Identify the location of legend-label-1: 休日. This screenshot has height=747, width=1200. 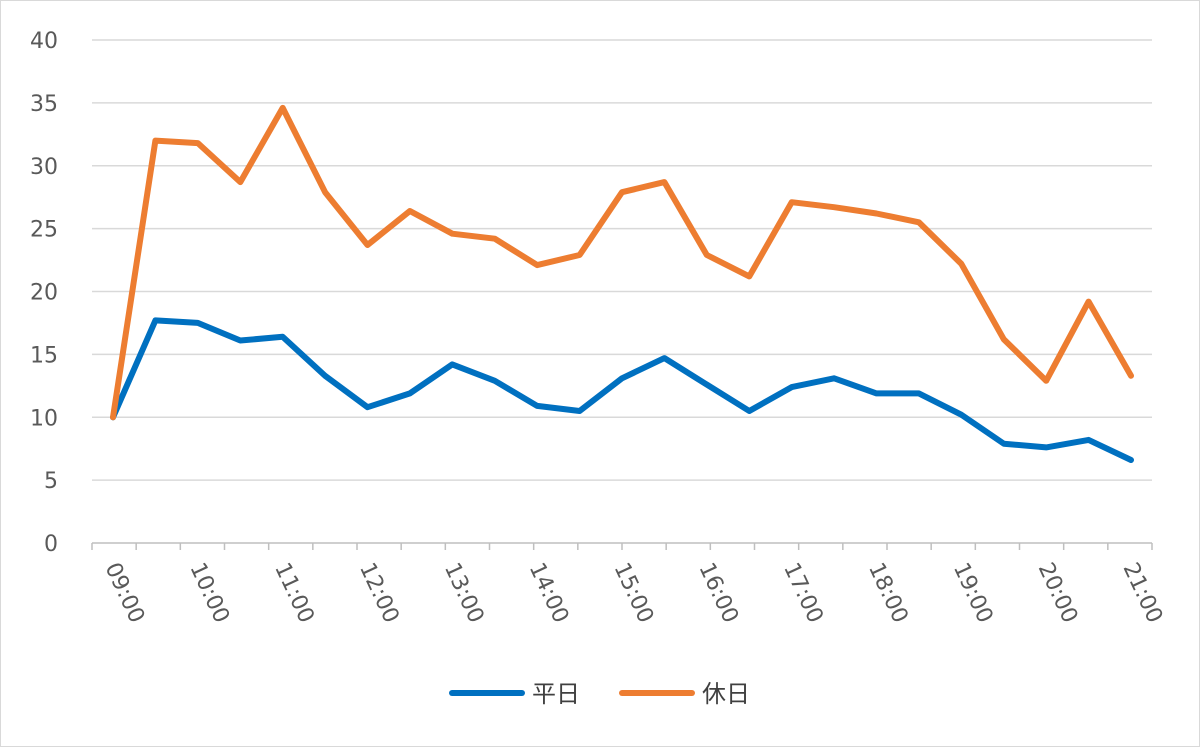
(726, 694).